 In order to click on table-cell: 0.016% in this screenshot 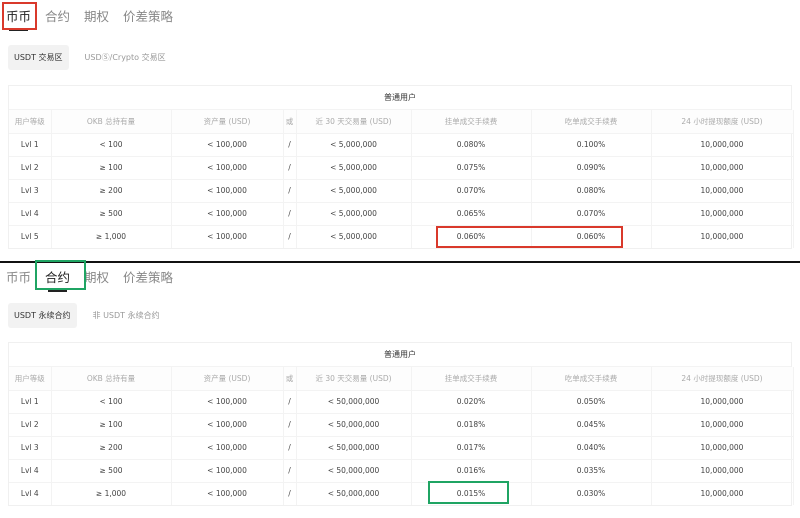, I will do `click(471, 470)`.